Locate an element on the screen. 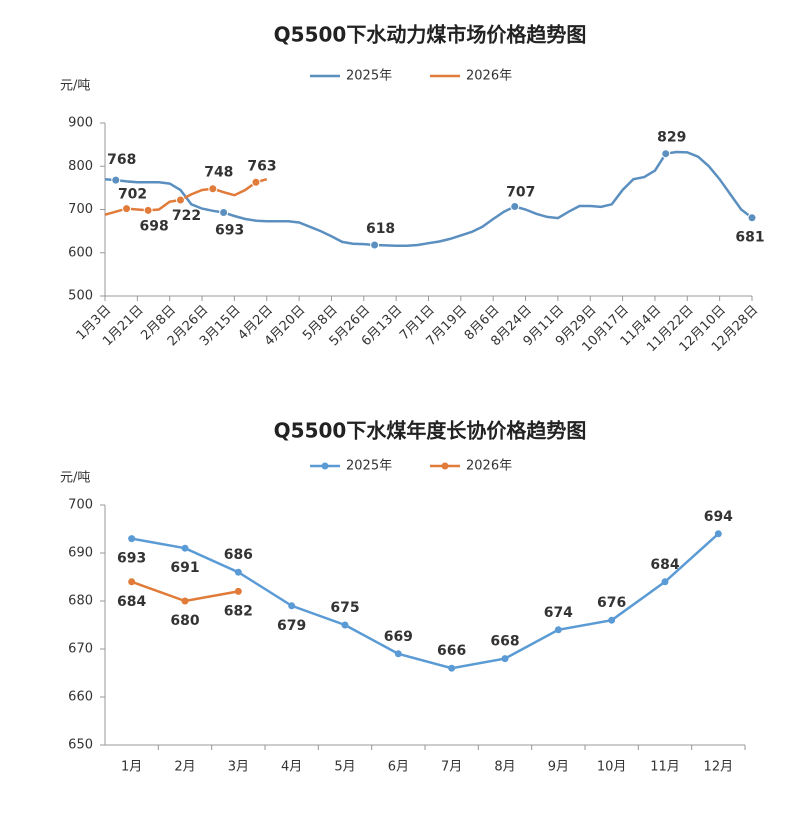 The height and width of the screenshot is (814, 800). value-label: 694 is located at coordinates (718, 517).